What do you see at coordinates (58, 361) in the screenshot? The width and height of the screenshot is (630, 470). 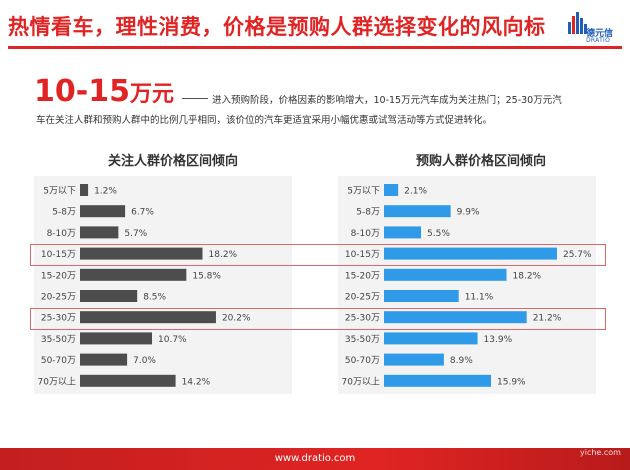 I see `attention-category-label: 50-70万` at bounding box center [58, 361].